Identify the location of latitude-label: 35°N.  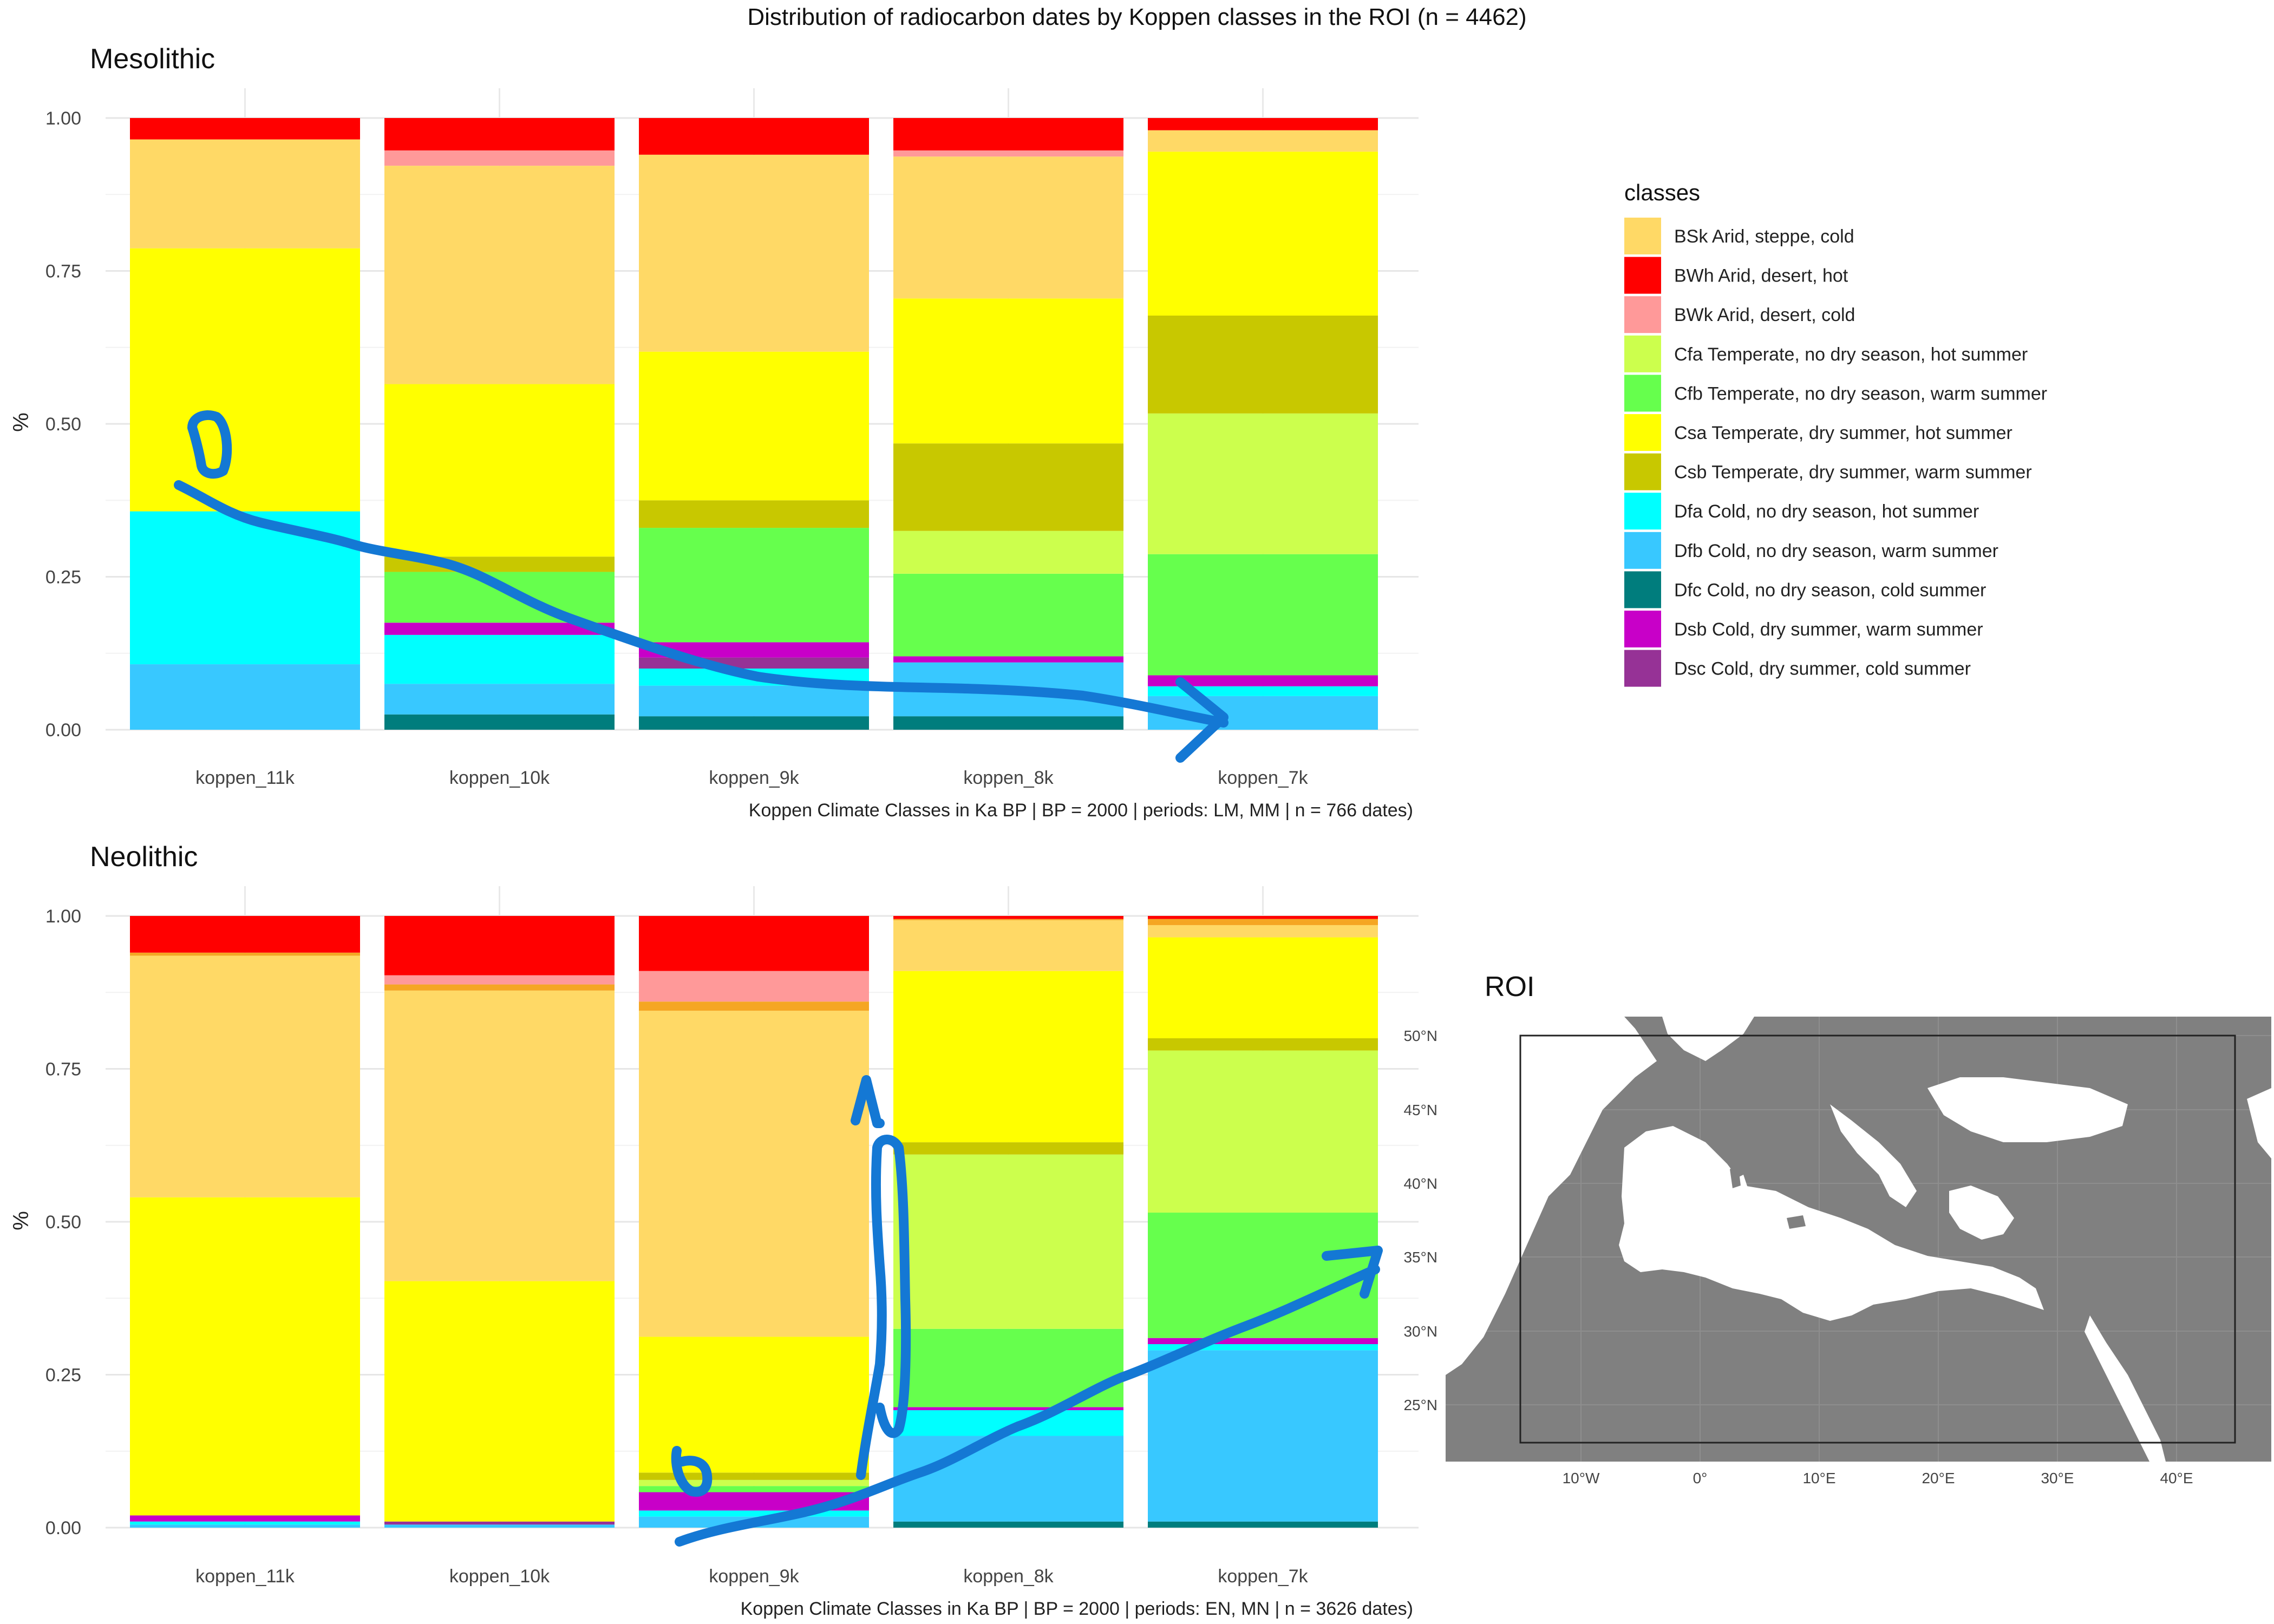
(1420, 1257).